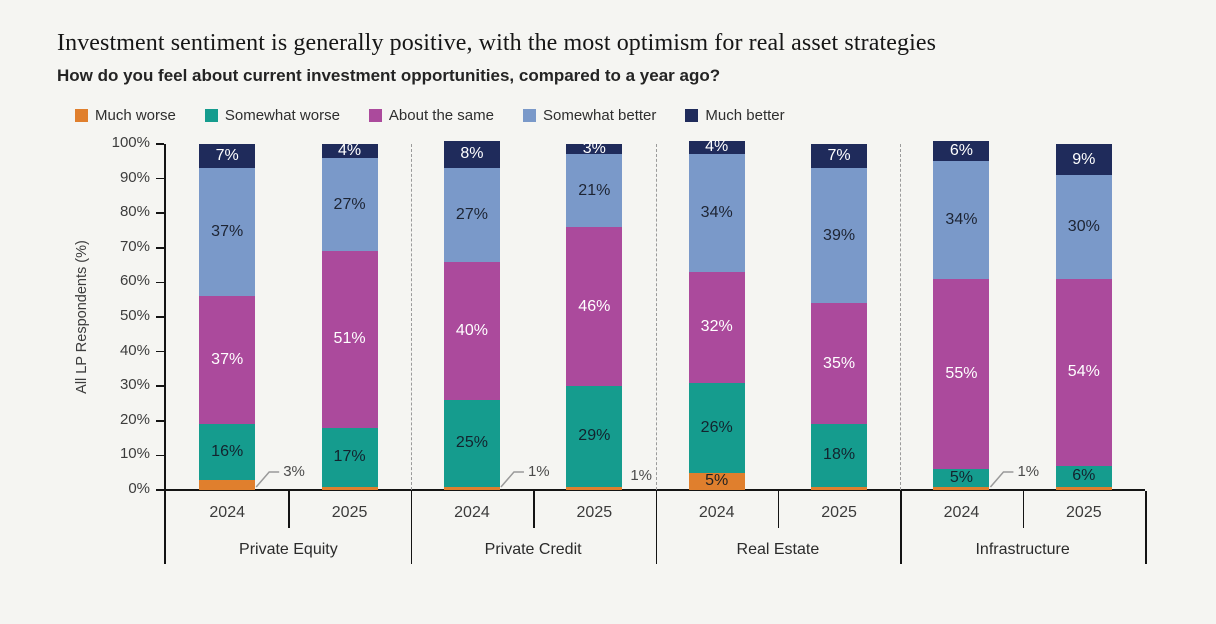 Image resolution: width=1216 pixels, height=624 pixels. I want to click on segment-value-label: 21%, so click(594, 190).